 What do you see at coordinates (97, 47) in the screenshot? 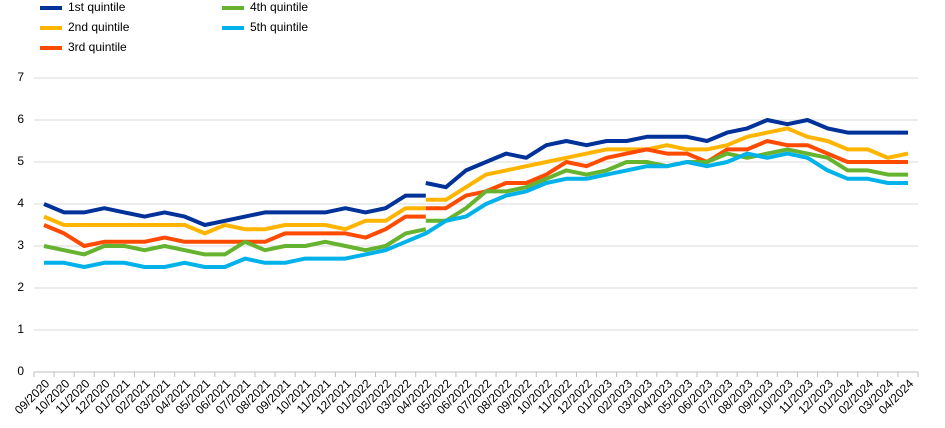
I see `legend-label: 3rd quintile` at bounding box center [97, 47].